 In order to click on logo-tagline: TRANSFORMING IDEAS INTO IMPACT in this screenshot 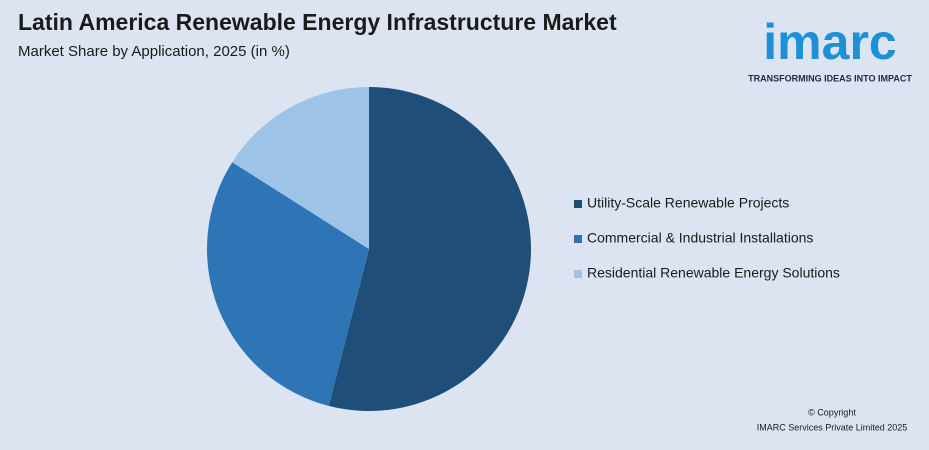, I will do `click(830, 78)`.